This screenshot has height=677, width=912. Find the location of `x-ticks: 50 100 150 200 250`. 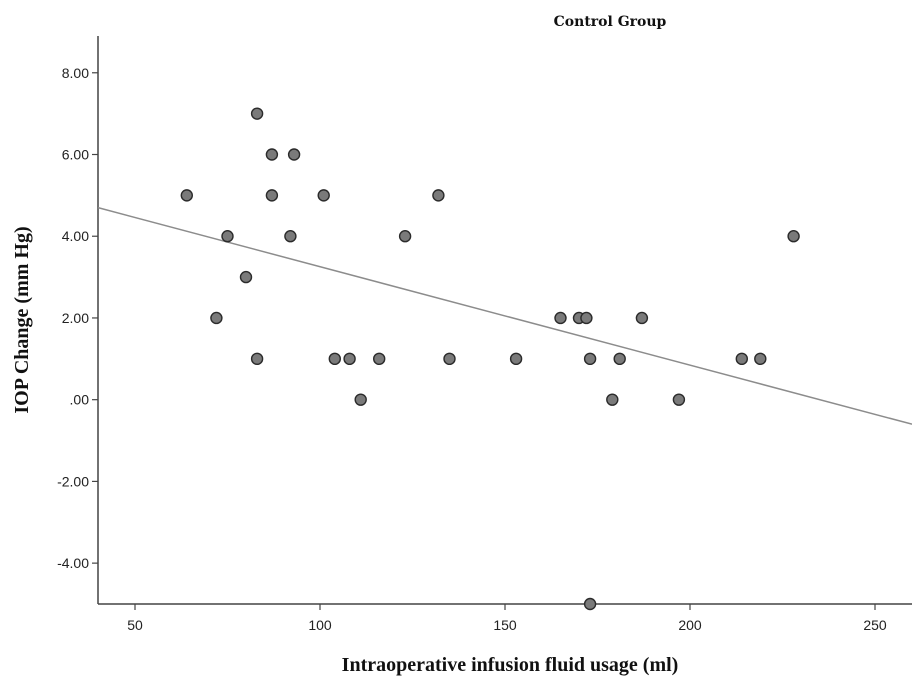

x-ticks: 50 100 150 200 250 is located at coordinates (507, 618).